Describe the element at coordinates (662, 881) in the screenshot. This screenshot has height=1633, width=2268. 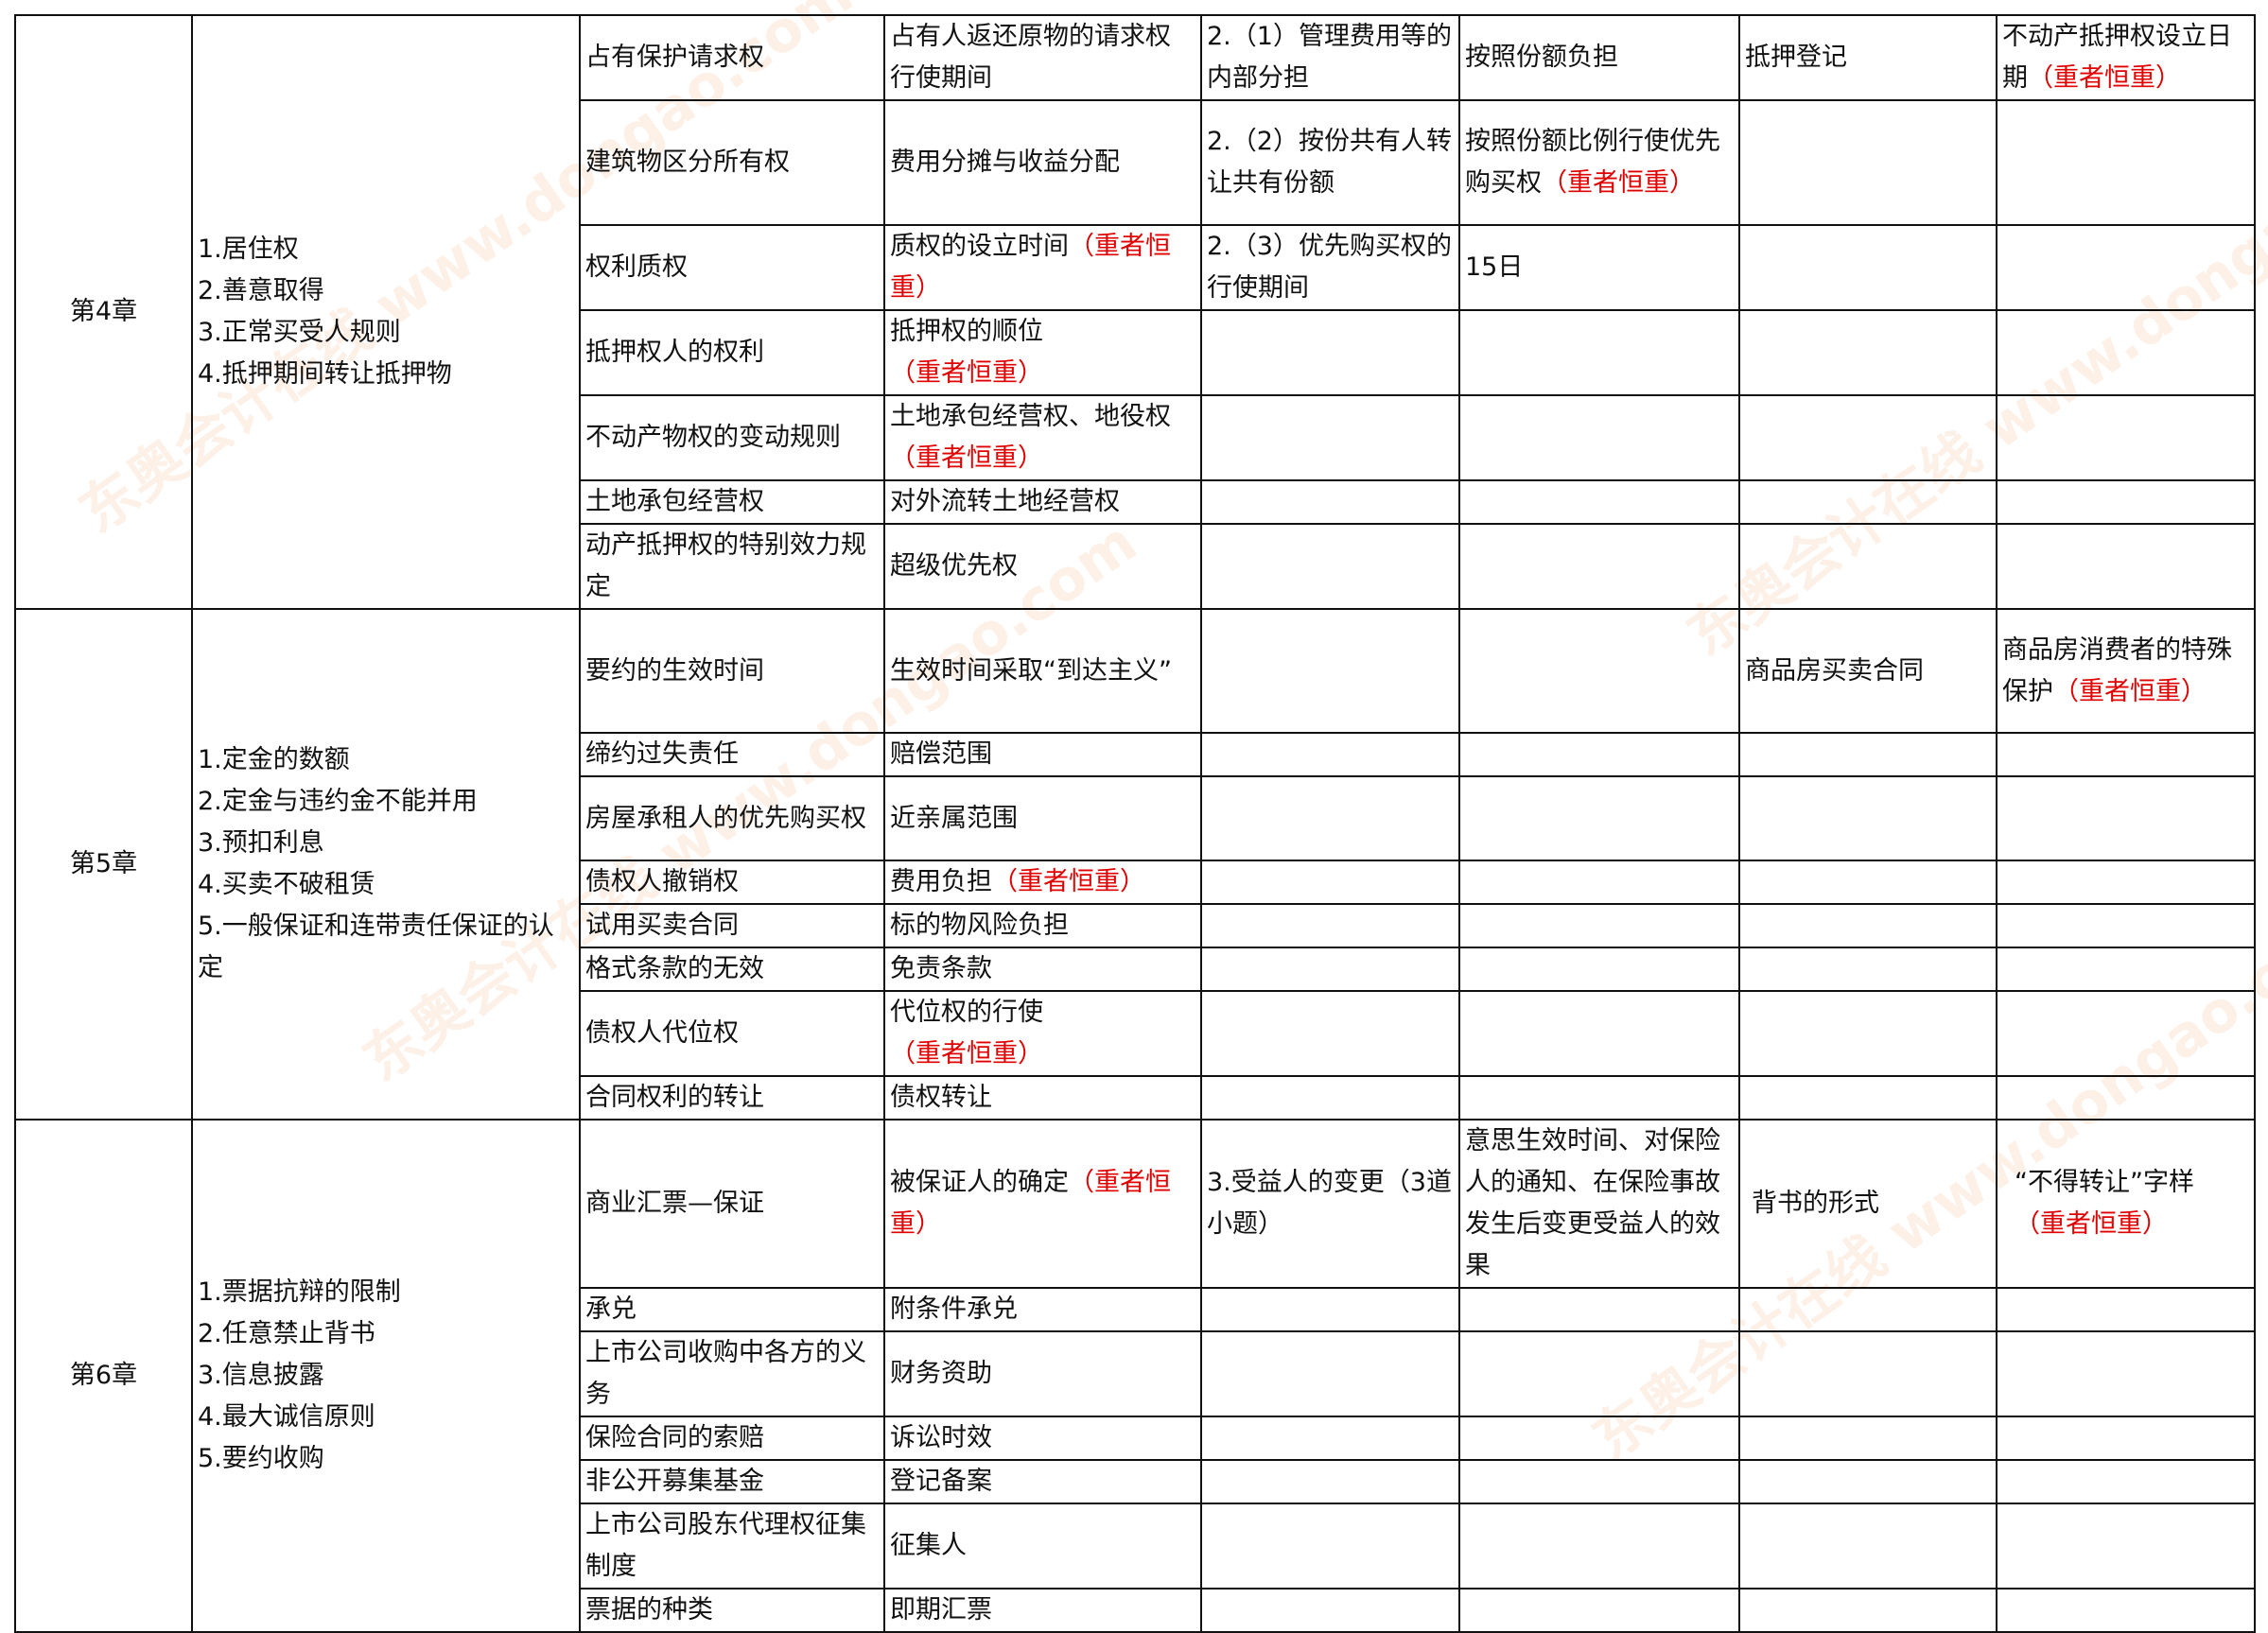
I see `cell-text: 债权人撤销权` at that location.